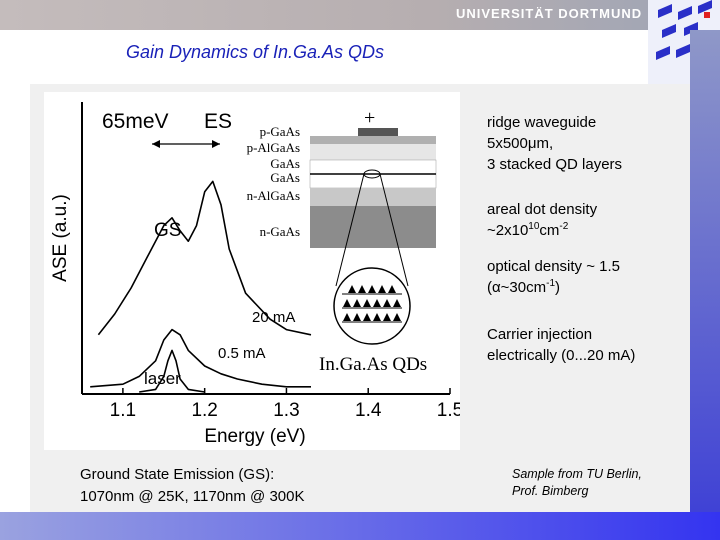 The width and height of the screenshot is (720, 540). What do you see at coordinates (373, 188) in the screenshot?
I see `layer-stack` at bounding box center [373, 188].